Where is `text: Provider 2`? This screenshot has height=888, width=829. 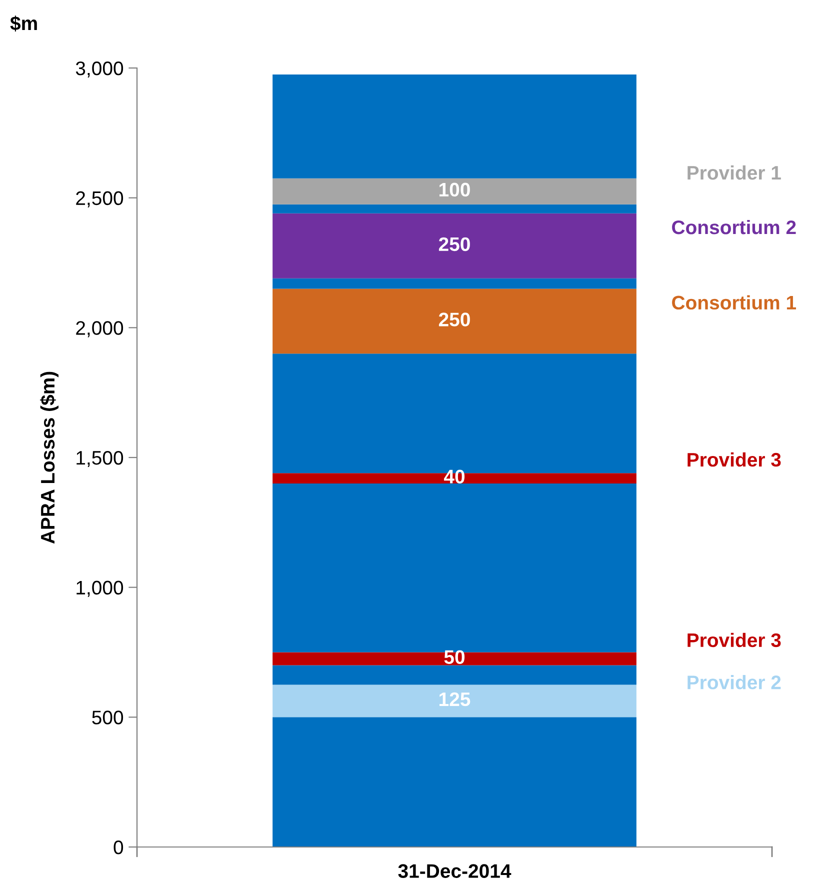
text: Provider 2 is located at coordinates (734, 682).